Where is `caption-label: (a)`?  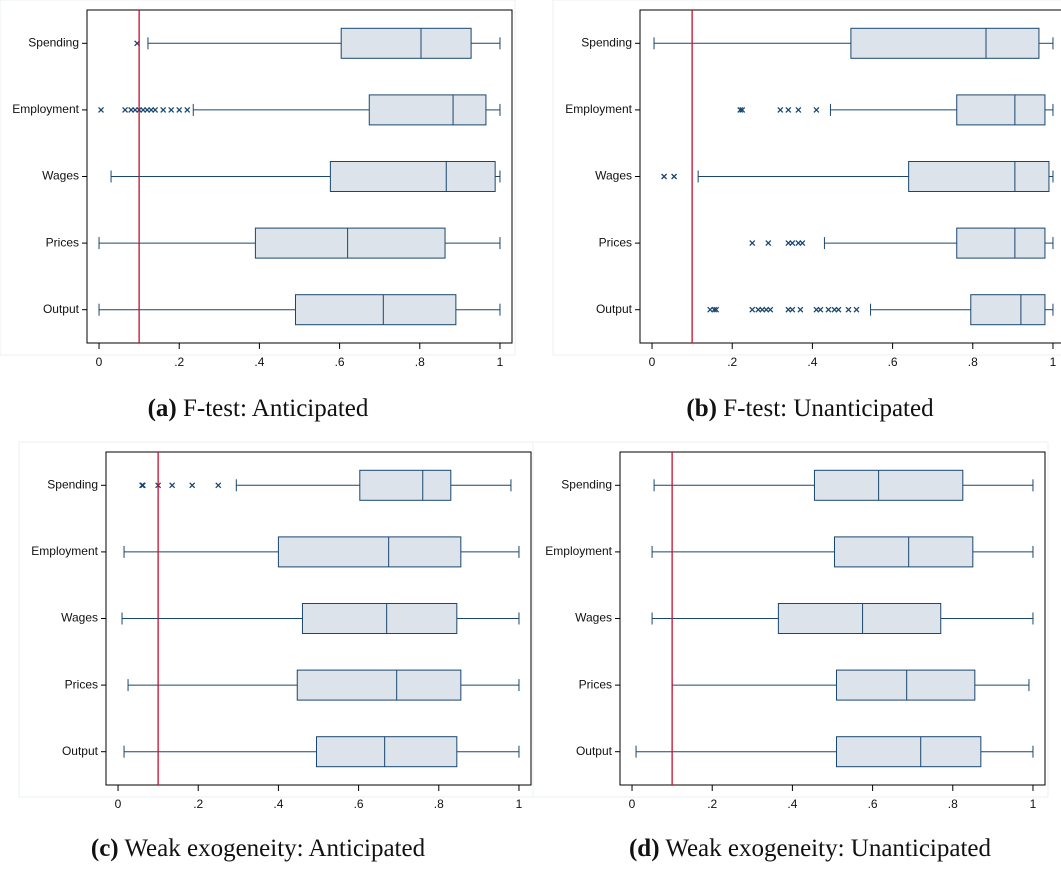 caption-label: (a) is located at coordinates (162, 408).